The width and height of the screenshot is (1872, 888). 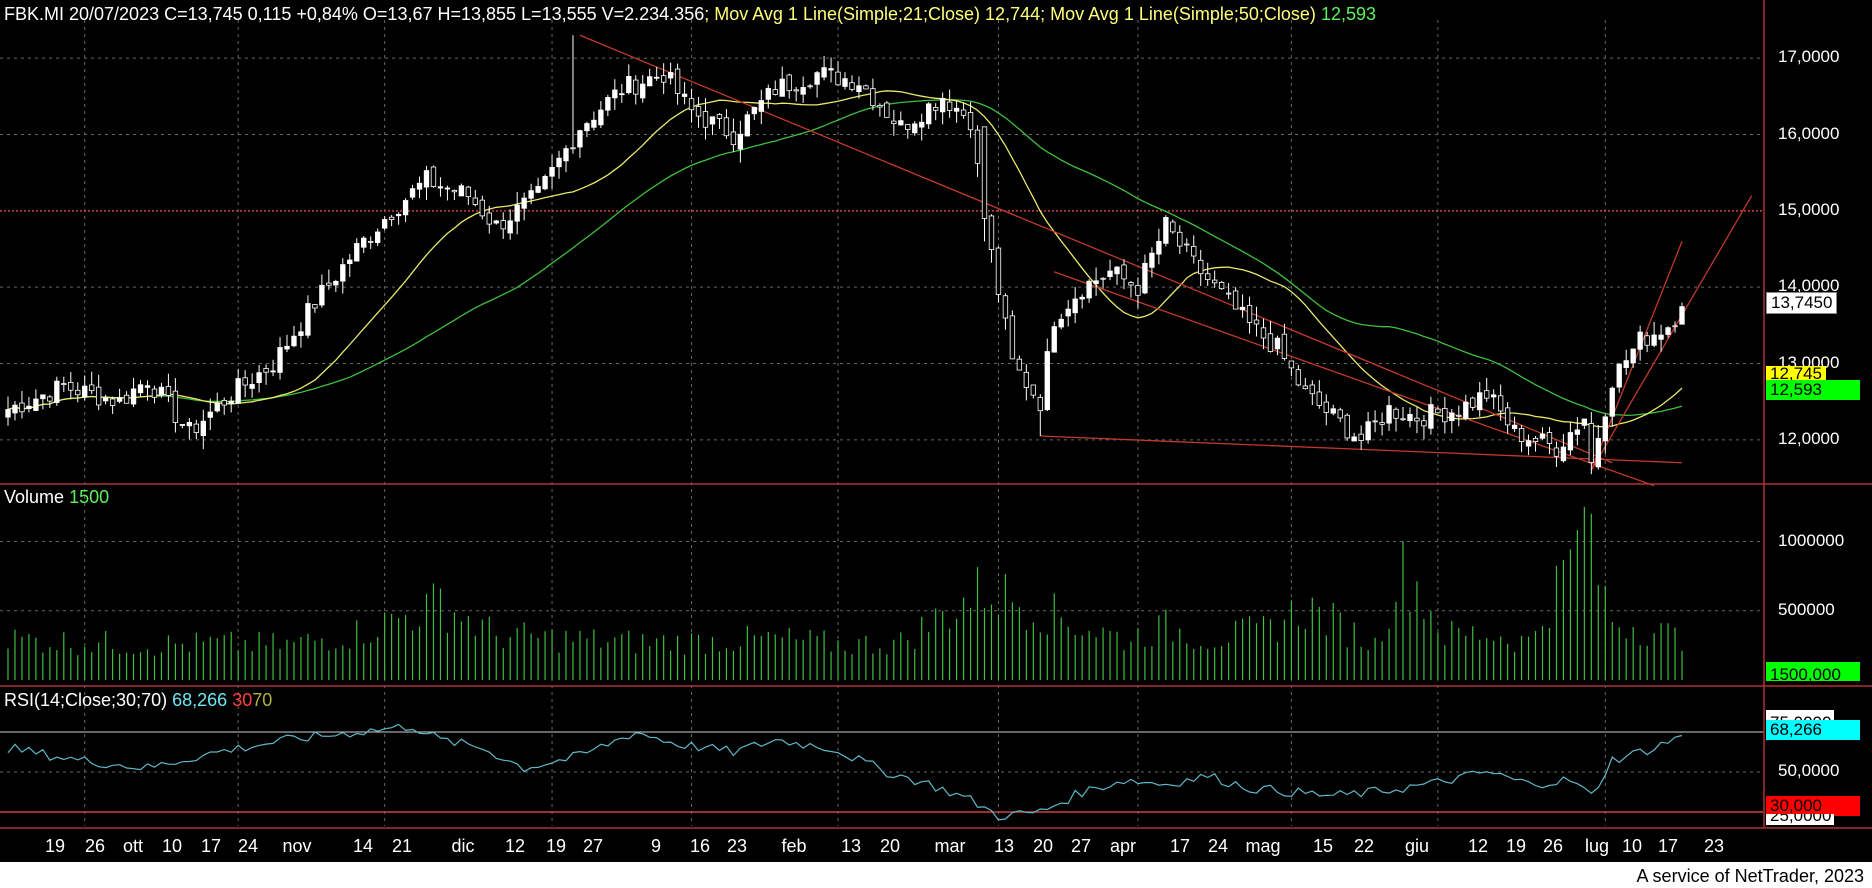 What do you see at coordinates (1597, 846) in the screenshot?
I see `date-tick-label: lug` at bounding box center [1597, 846].